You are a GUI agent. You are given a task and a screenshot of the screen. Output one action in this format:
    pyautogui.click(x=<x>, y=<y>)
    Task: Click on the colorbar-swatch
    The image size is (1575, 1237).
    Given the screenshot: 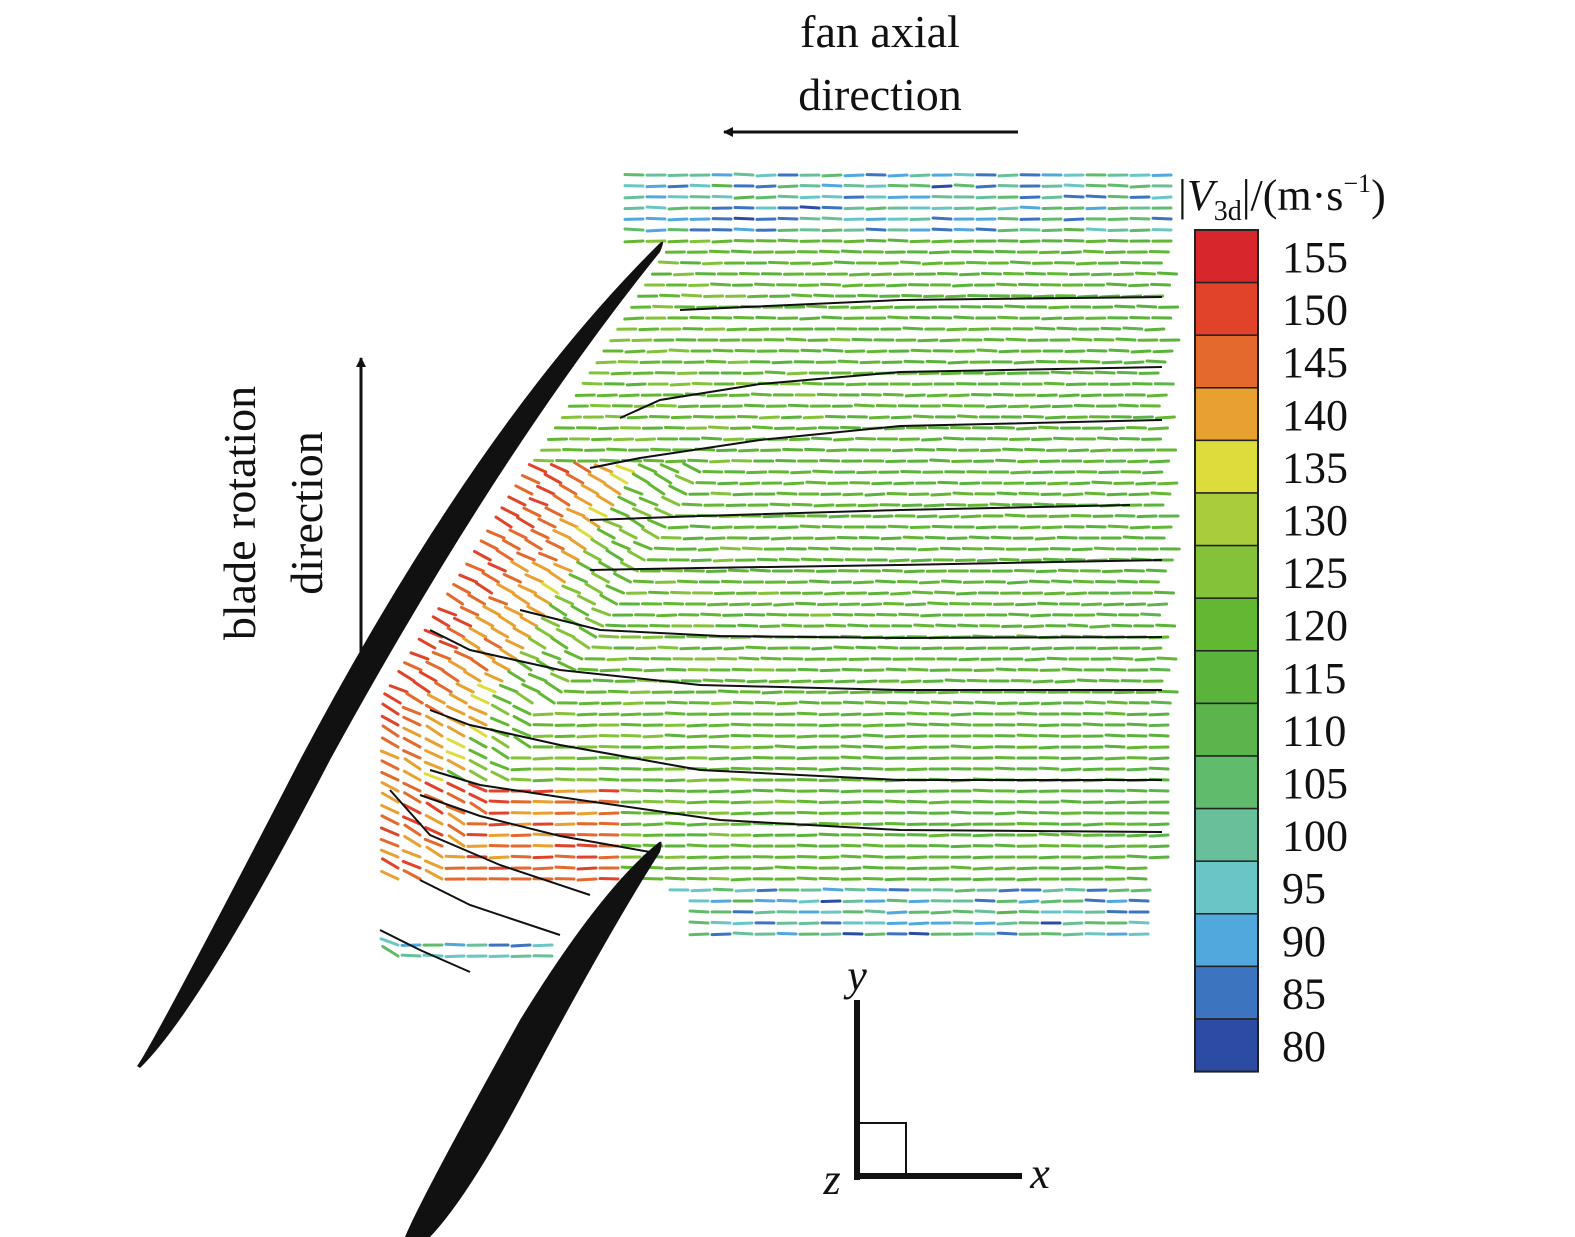 What is the action you would take?
    pyautogui.click(x=1226, y=677)
    